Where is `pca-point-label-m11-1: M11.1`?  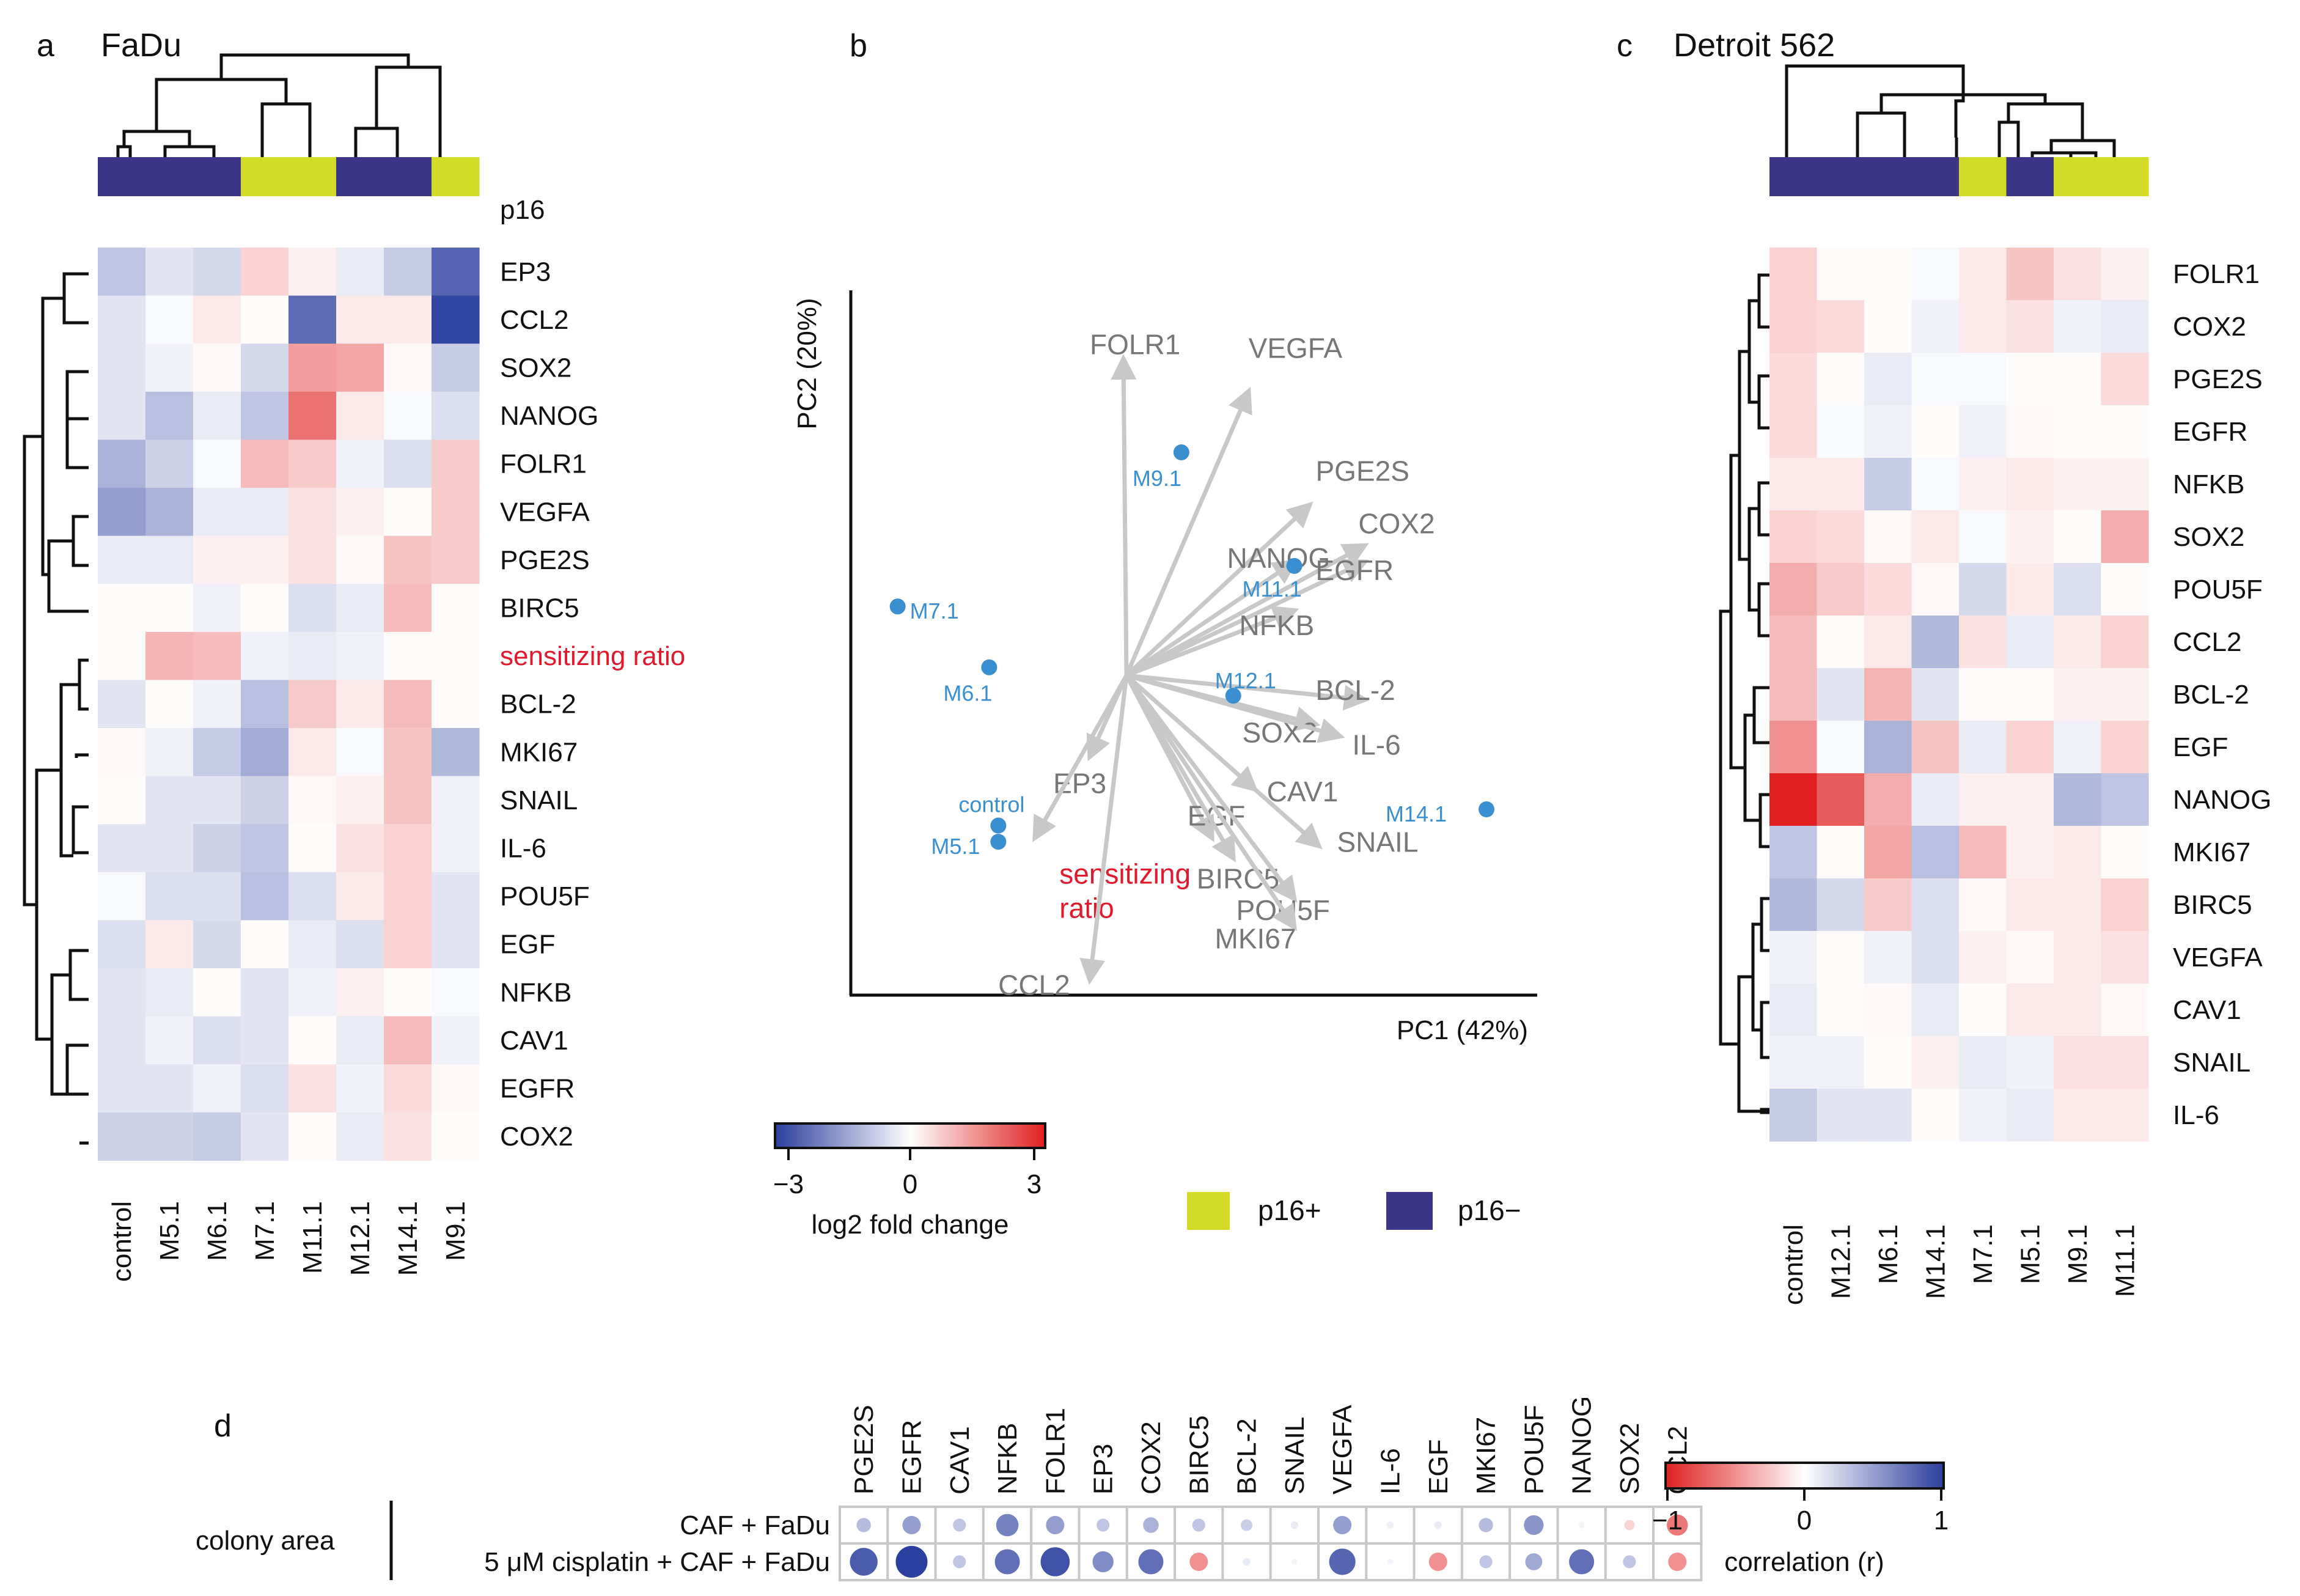
pca-point-label-m11-1: M11.1 is located at coordinates (1272, 588).